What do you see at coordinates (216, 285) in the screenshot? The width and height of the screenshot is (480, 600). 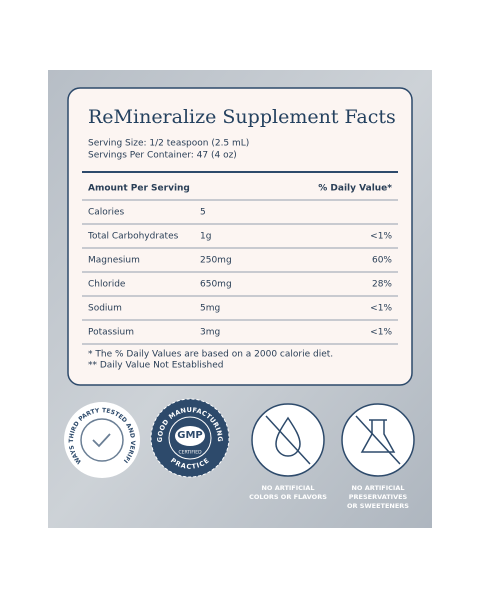 I see `amount: 650mg` at bounding box center [216, 285].